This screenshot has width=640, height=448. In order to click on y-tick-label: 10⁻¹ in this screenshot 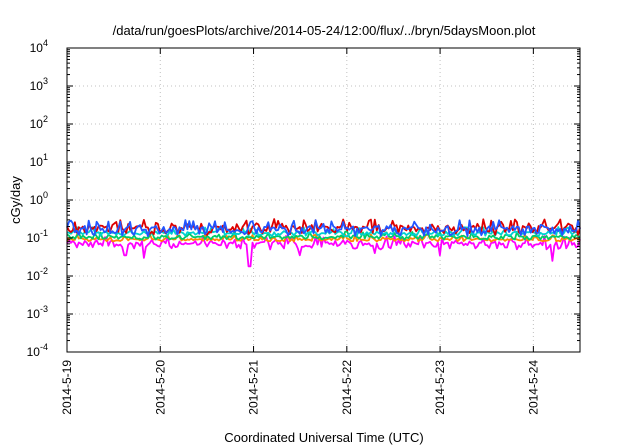, I will do `click(37, 236)`.